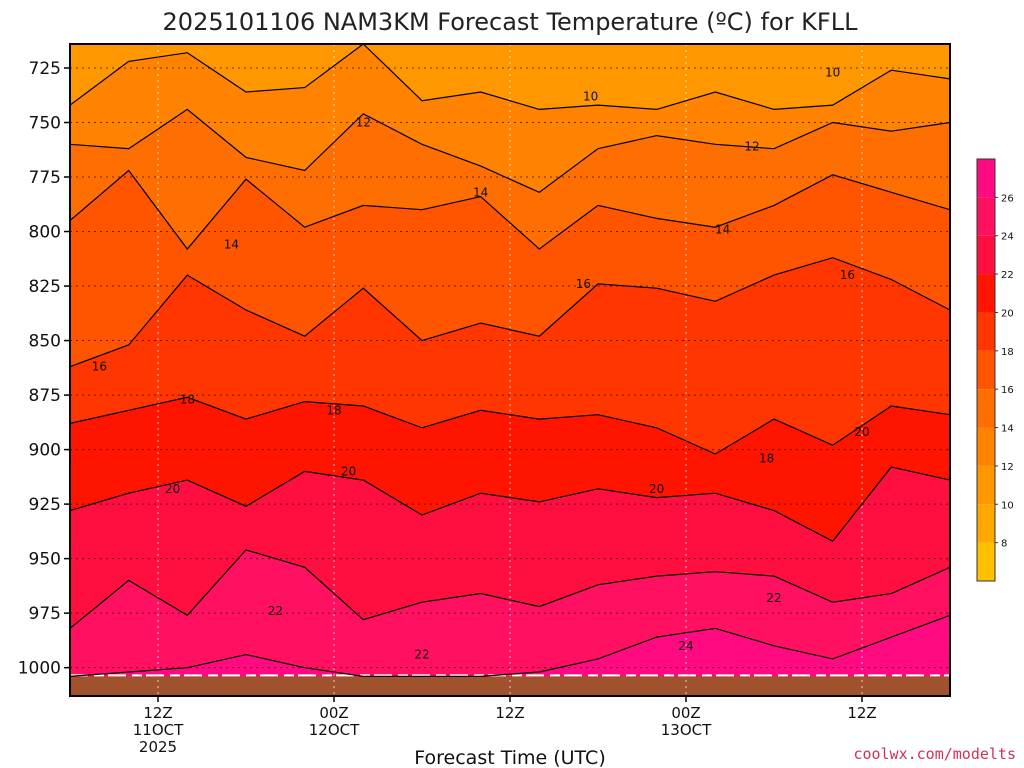  I want to click on x-tick-label: 2025, so click(158, 747).